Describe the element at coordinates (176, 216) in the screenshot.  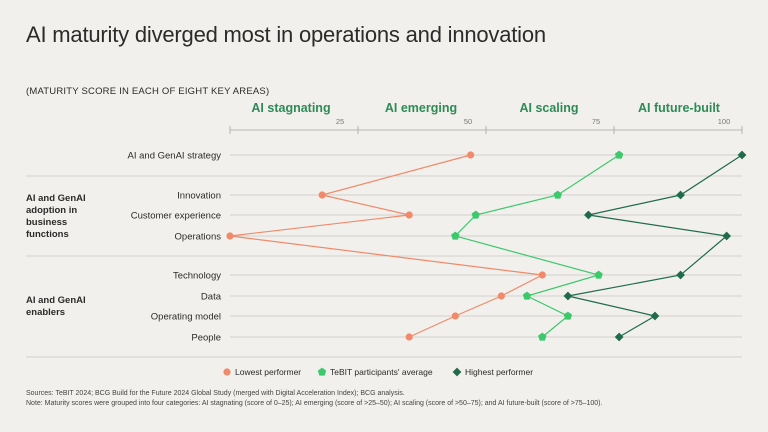
I see `row-label: Customer experience` at that location.